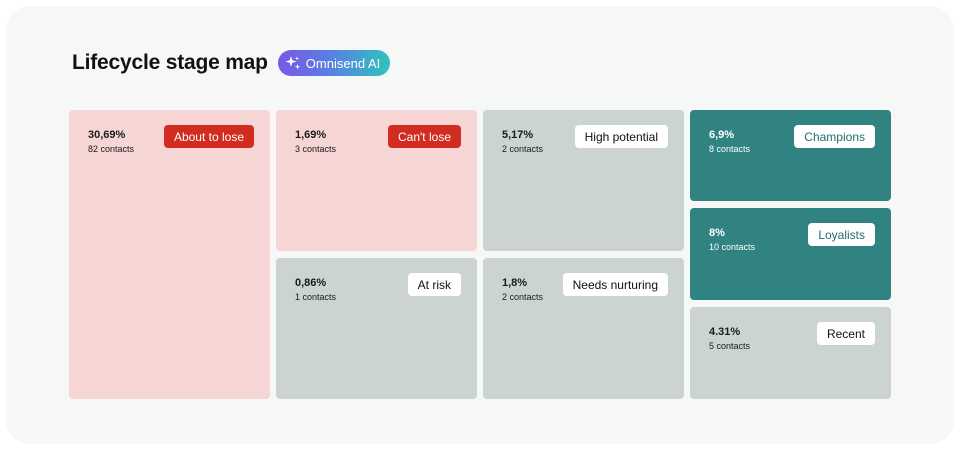 Image resolution: width=960 pixels, height=450 pixels. I want to click on stage-percent: 4.31%, so click(725, 332).